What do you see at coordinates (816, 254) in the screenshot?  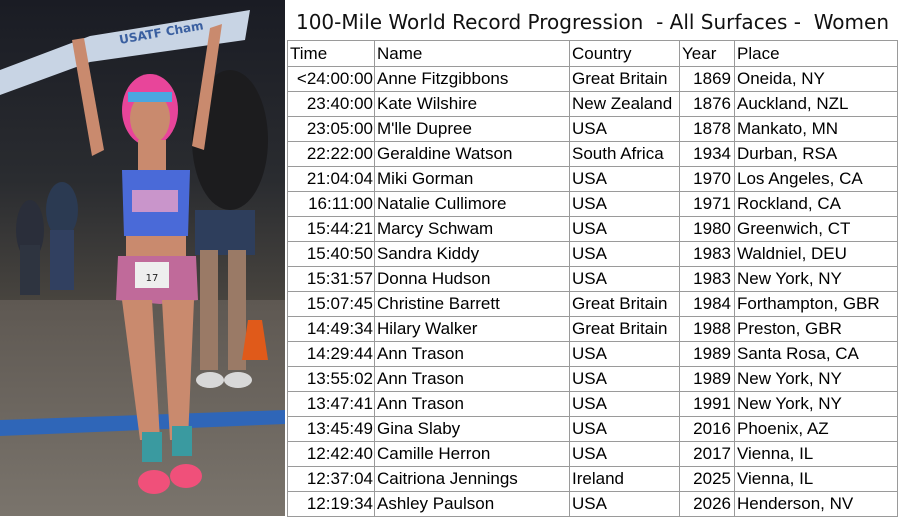 I see `cell-place: Waldniel, DEU` at bounding box center [816, 254].